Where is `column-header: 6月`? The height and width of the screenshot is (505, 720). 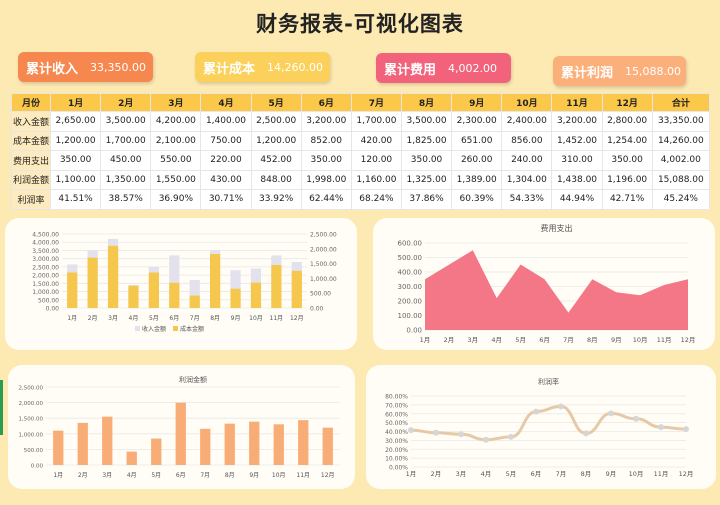 column-header: 6月 is located at coordinates (326, 102).